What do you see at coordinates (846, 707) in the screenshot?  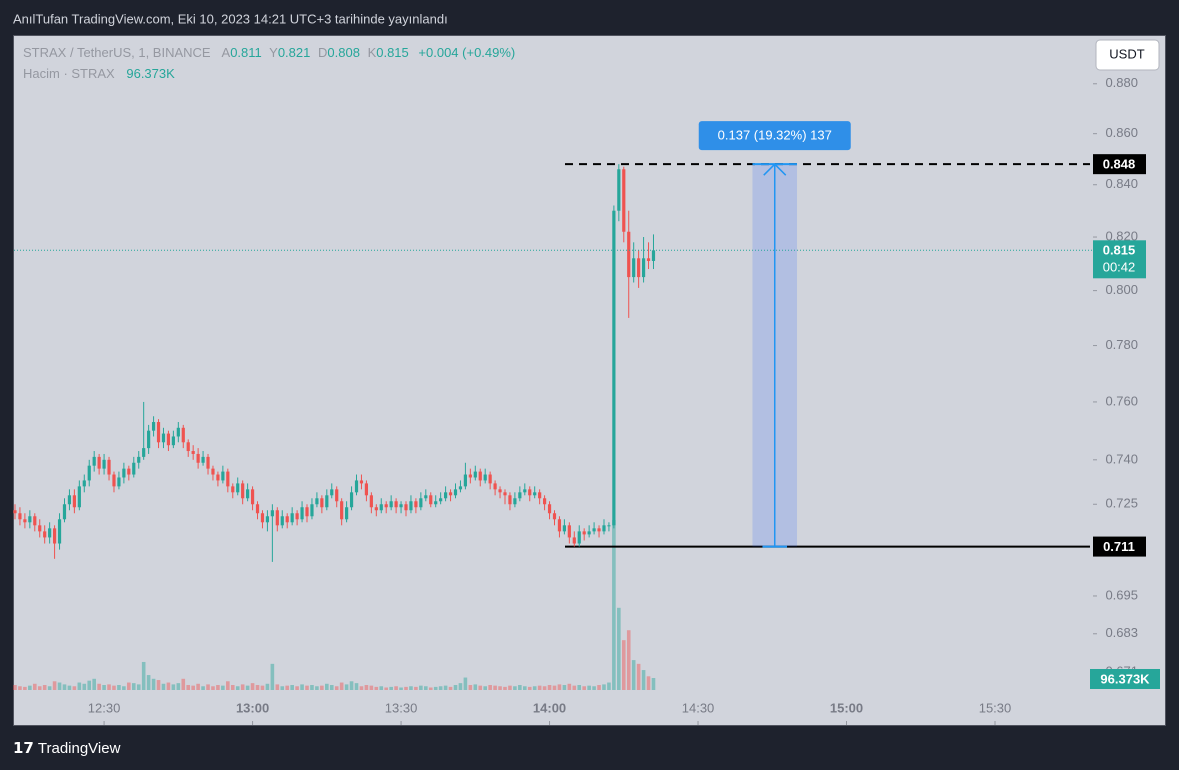 I see `x-tick-label: 15:00` at bounding box center [846, 707].